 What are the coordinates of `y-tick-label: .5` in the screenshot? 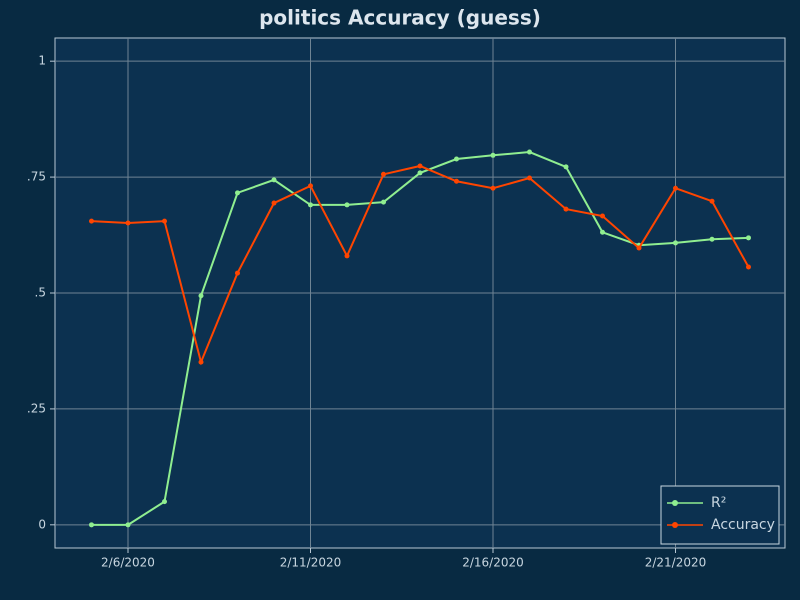 It's located at (40, 293).